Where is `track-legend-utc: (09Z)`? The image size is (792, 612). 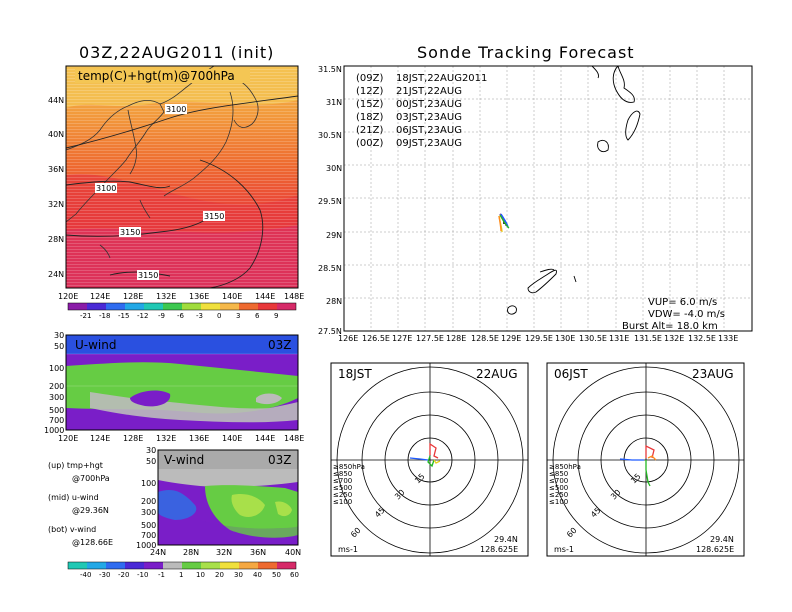
track-legend-utc: (09Z) is located at coordinates (369, 78).